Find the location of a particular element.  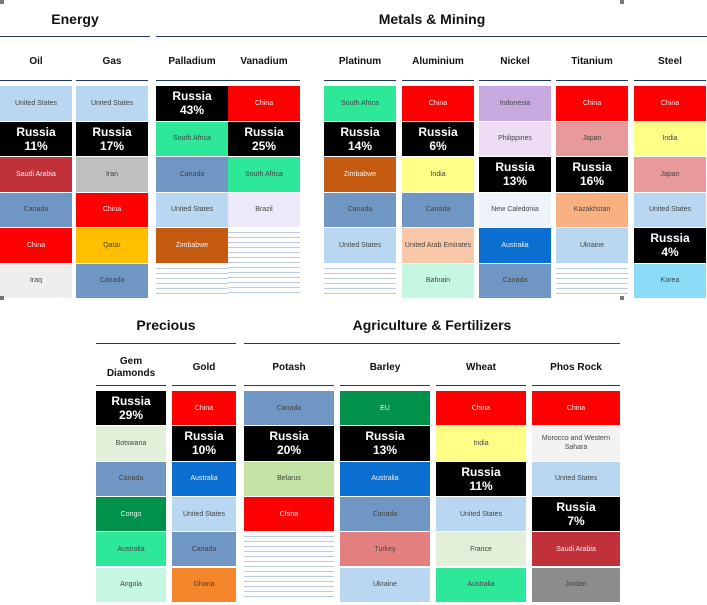

country-cell: United Arab Emirates is located at coordinates (438, 245).